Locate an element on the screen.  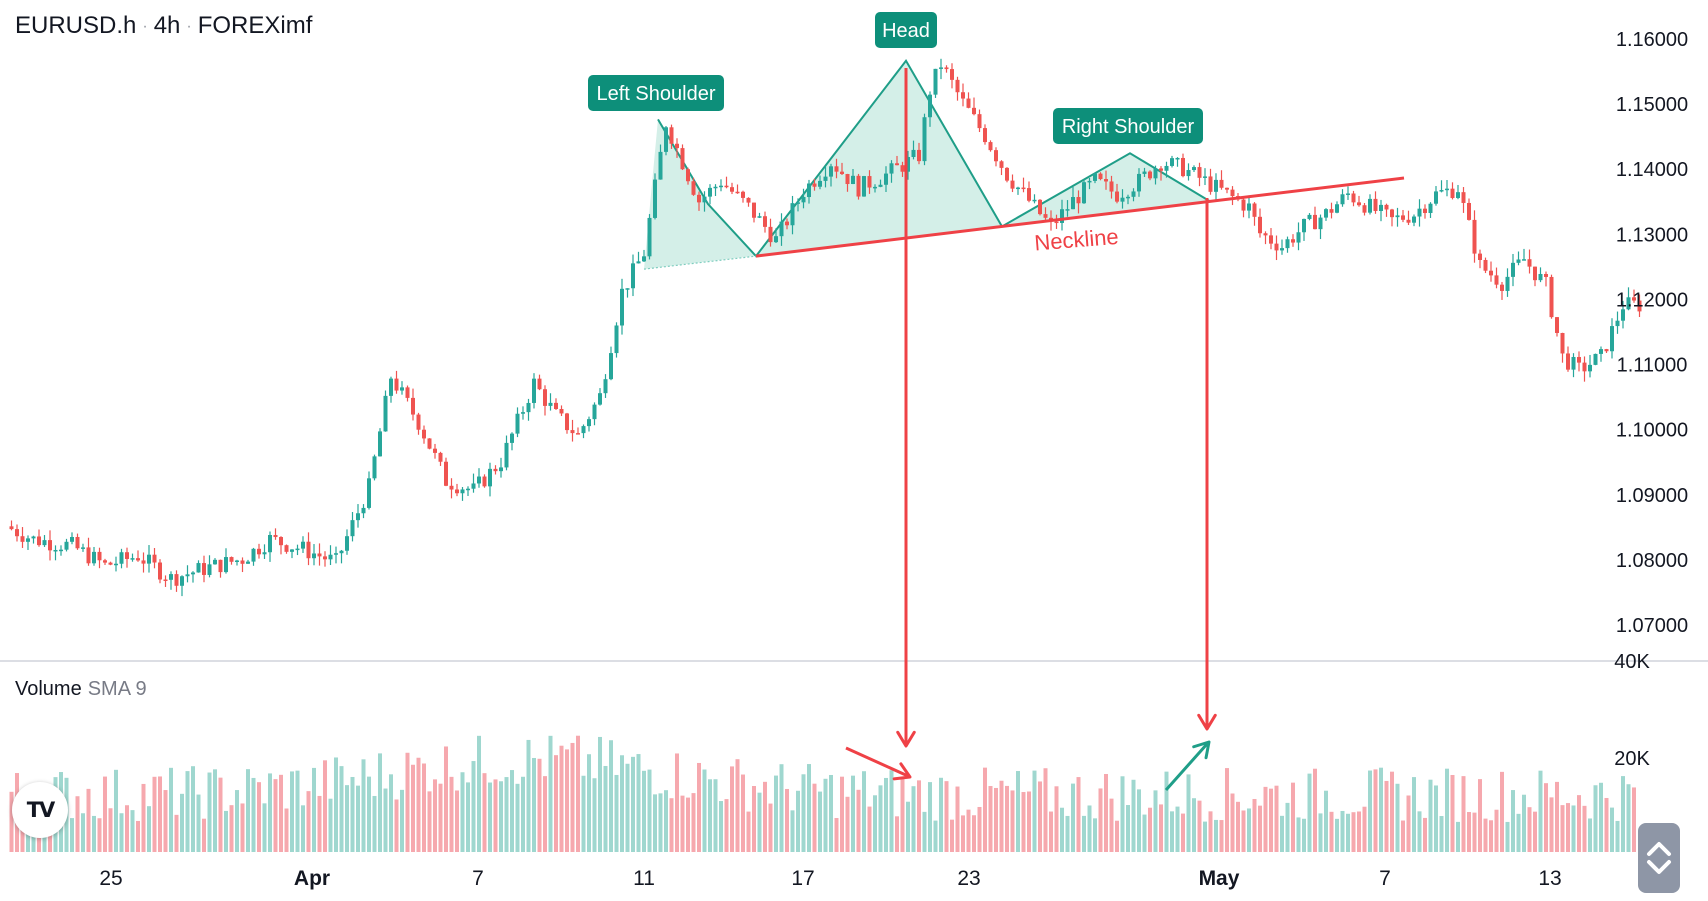
volume-decline-arrow is located at coordinates (878, 763).